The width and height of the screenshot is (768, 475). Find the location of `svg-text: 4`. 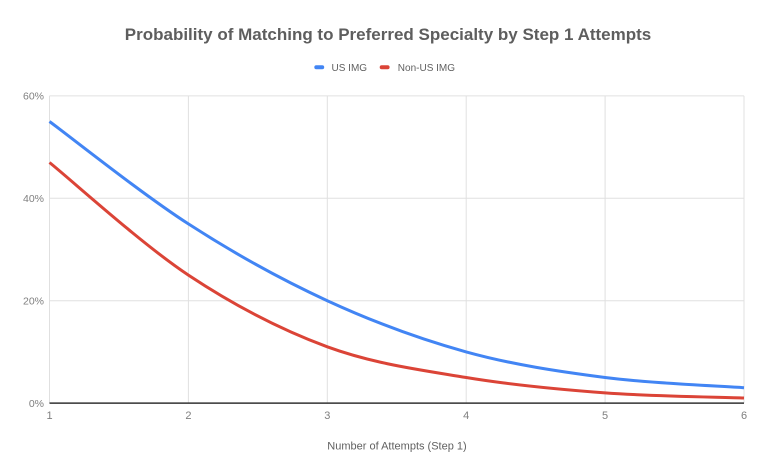

svg-text: 4 is located at coordinates (466, 416).